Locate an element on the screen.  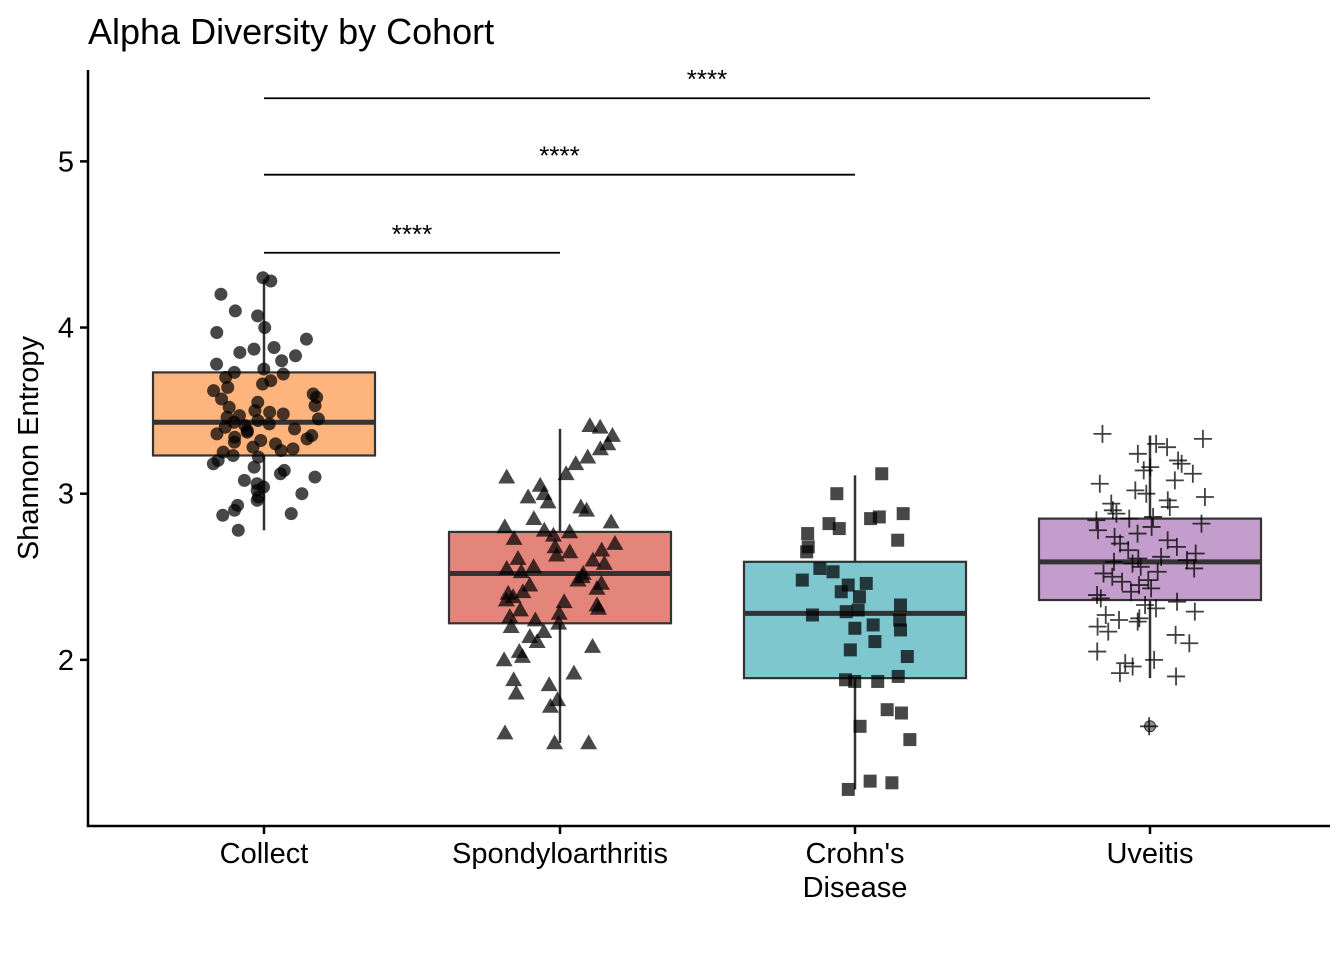
y-tick-label: 2 is located at coordinates (66, 661).